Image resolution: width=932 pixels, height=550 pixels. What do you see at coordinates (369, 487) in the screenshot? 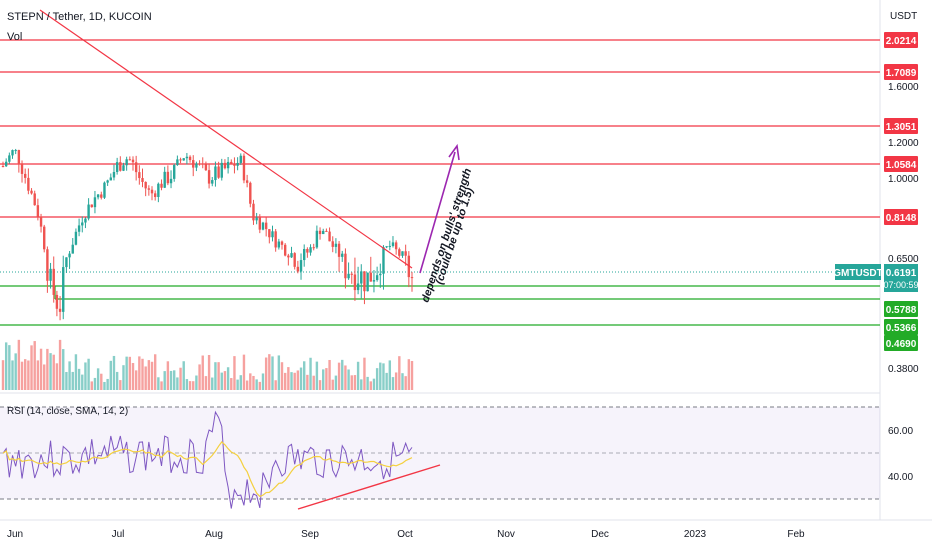
I see `rsi-trendline` at bounding box center [369, 487].